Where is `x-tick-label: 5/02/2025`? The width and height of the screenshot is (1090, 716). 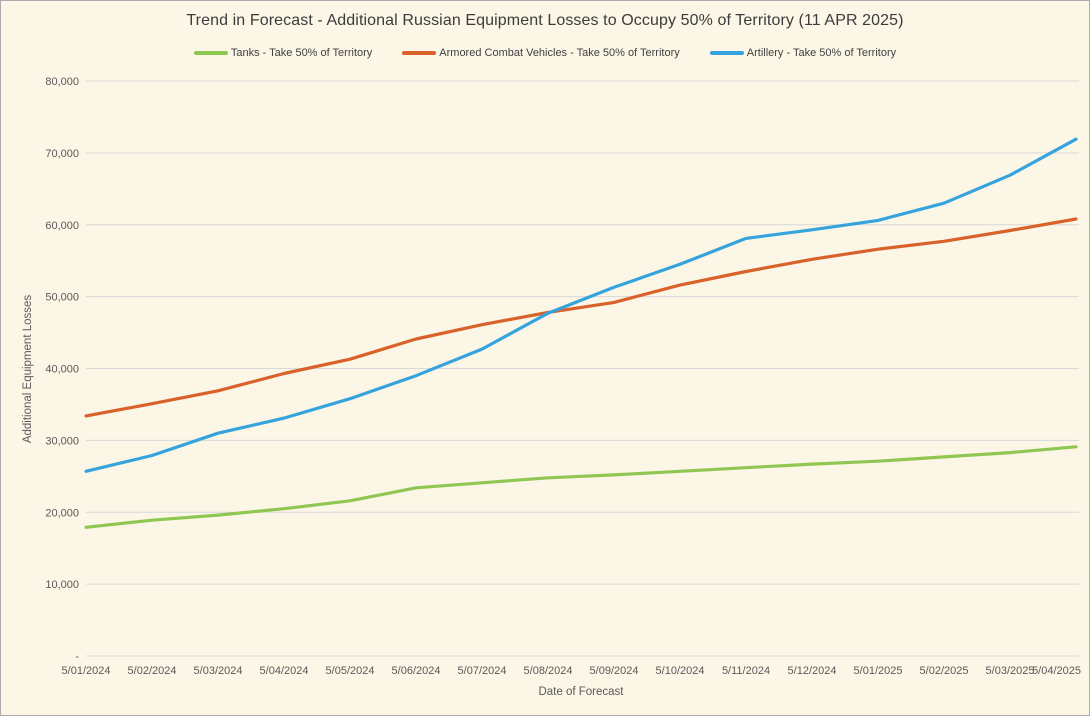
x-tick-label: 5/02/2025 is located at coordinates (944, 671).